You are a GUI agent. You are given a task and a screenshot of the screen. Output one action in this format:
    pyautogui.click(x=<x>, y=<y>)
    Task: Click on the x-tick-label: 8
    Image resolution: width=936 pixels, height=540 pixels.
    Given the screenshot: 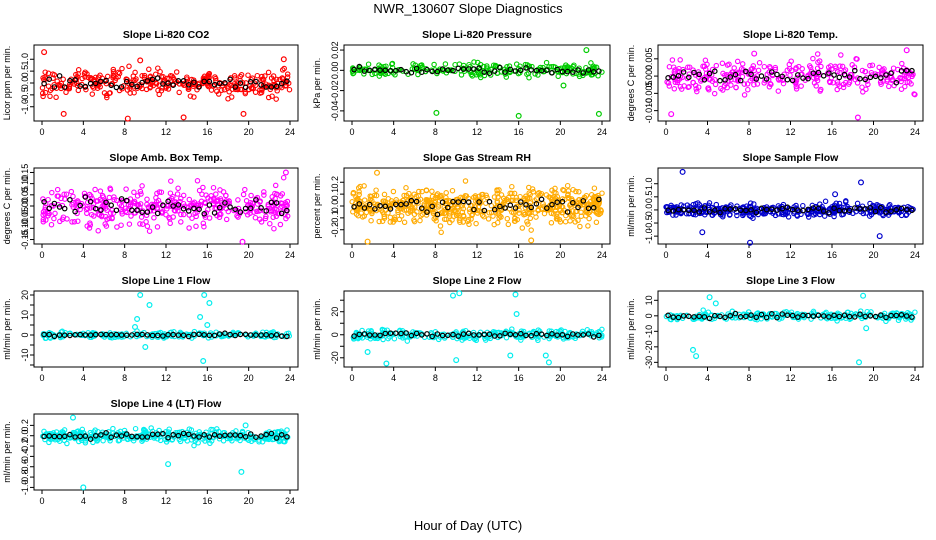 What is the action you would take?
    pyautogui.click(x=435, y=378)
    